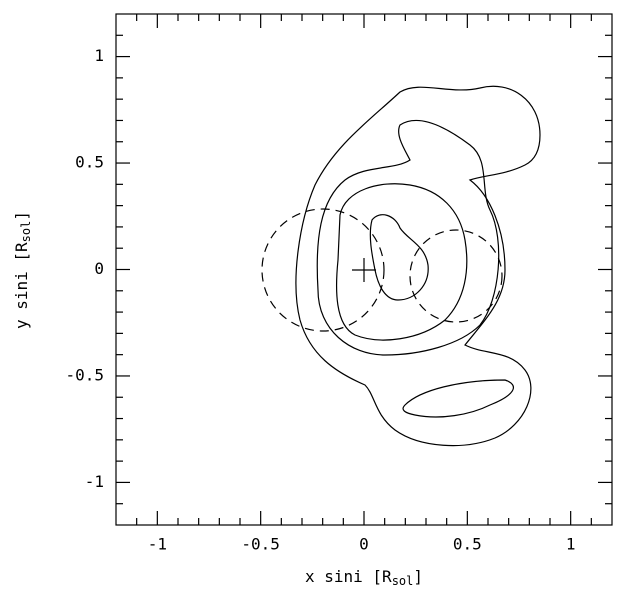 This screenshot has height=597, width=627. What do you see at coordinates (94, 481) in the screenshot?
I see `y-tick-label: -1` at bounding box center [94, 481].